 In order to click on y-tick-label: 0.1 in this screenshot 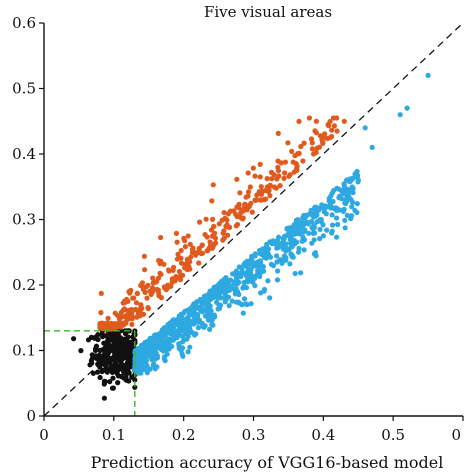, I will do `click(24, 351)`.